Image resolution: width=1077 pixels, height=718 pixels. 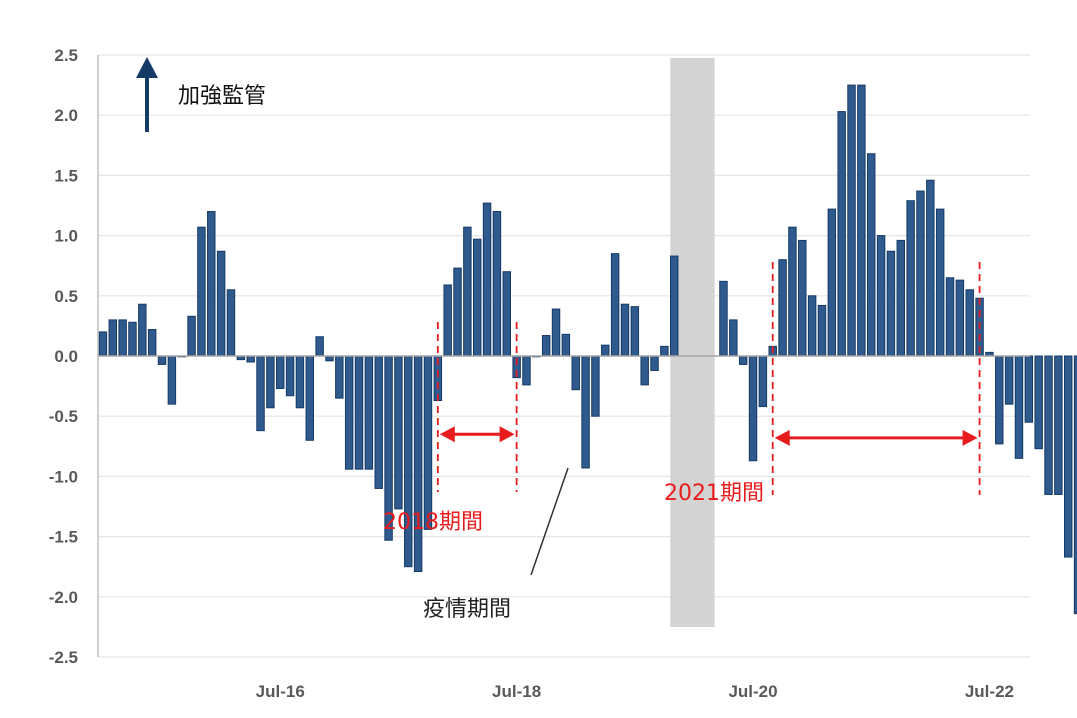 I want to click on arrow-label: 加強監管, so click(x=222, y=96).